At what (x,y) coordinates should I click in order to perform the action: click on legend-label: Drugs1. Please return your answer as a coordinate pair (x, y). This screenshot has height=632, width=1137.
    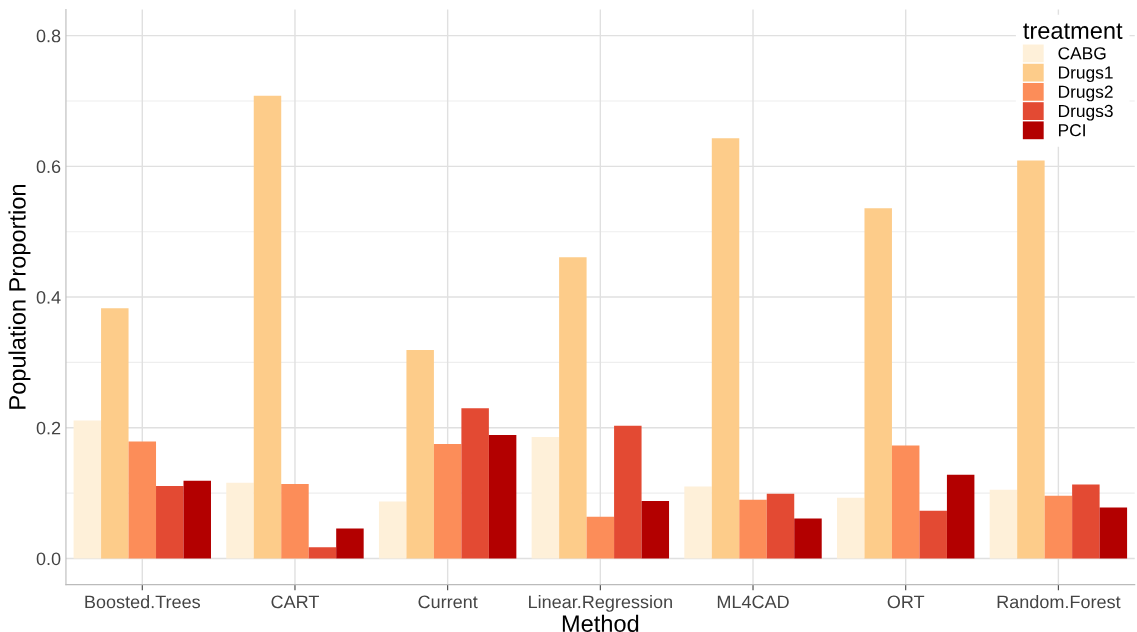
    Looking at the image, I should click on (1085, 74).